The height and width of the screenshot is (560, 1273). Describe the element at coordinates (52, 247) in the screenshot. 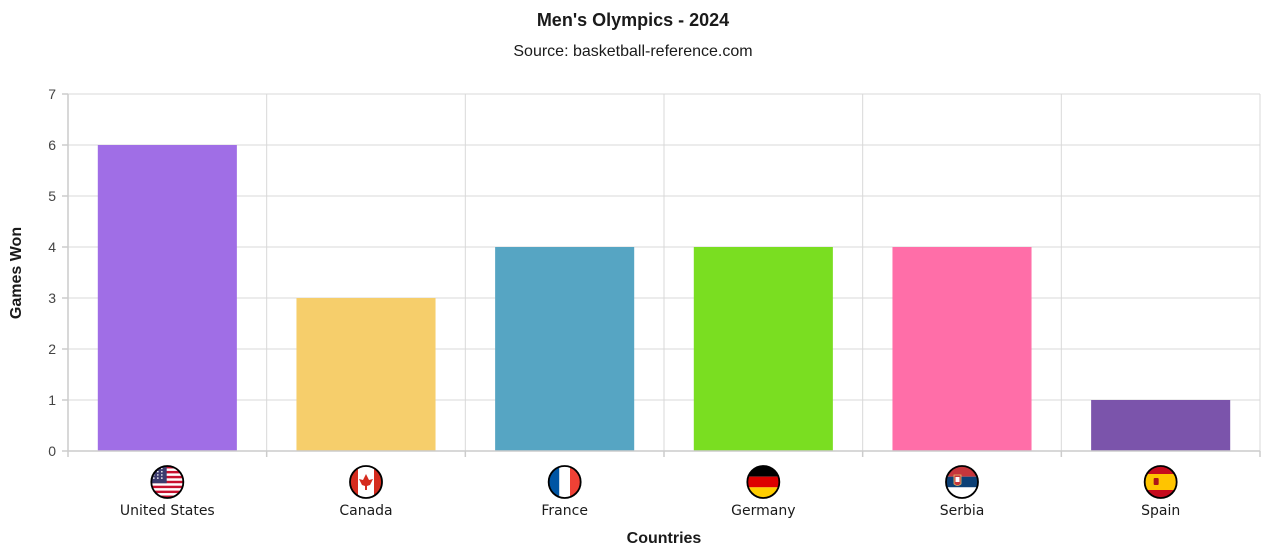

I see `y-tick-label: 4` at that location.